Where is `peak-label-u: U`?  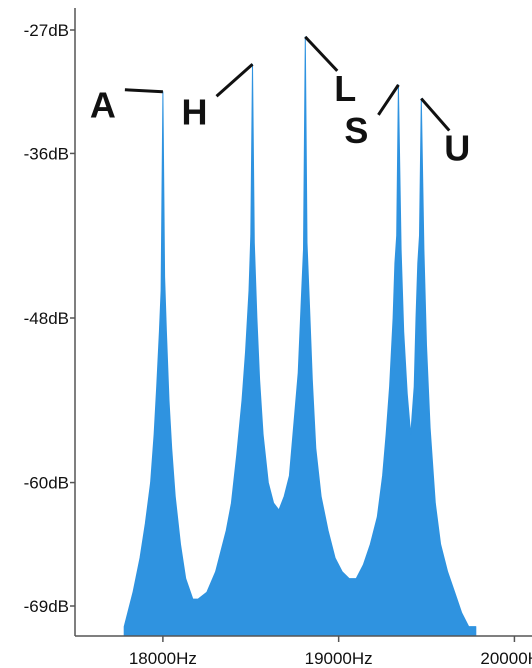 peak-label-u: U is located at coordinates (457, 148).